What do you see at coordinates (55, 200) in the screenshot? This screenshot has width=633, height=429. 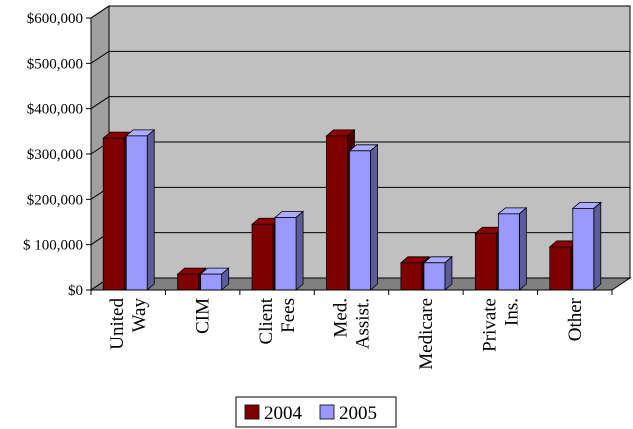 I see `y-tick-label: $200,000` at bounding box center [55, 200].